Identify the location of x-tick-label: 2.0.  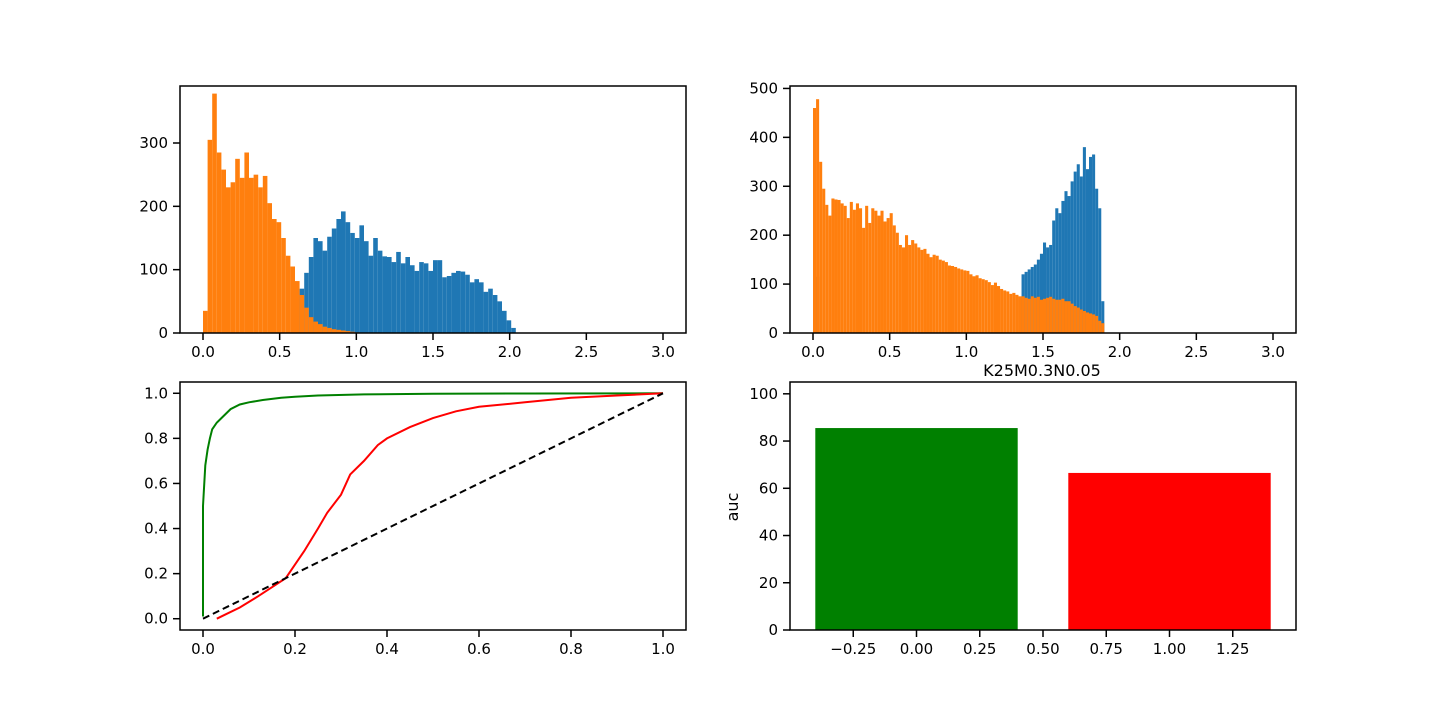
(1120, 352).